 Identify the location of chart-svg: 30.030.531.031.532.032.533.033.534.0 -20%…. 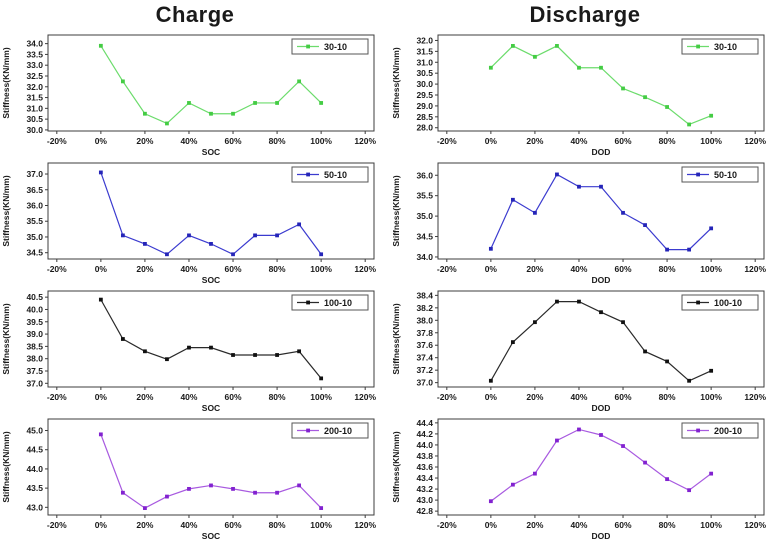
(188, 95).